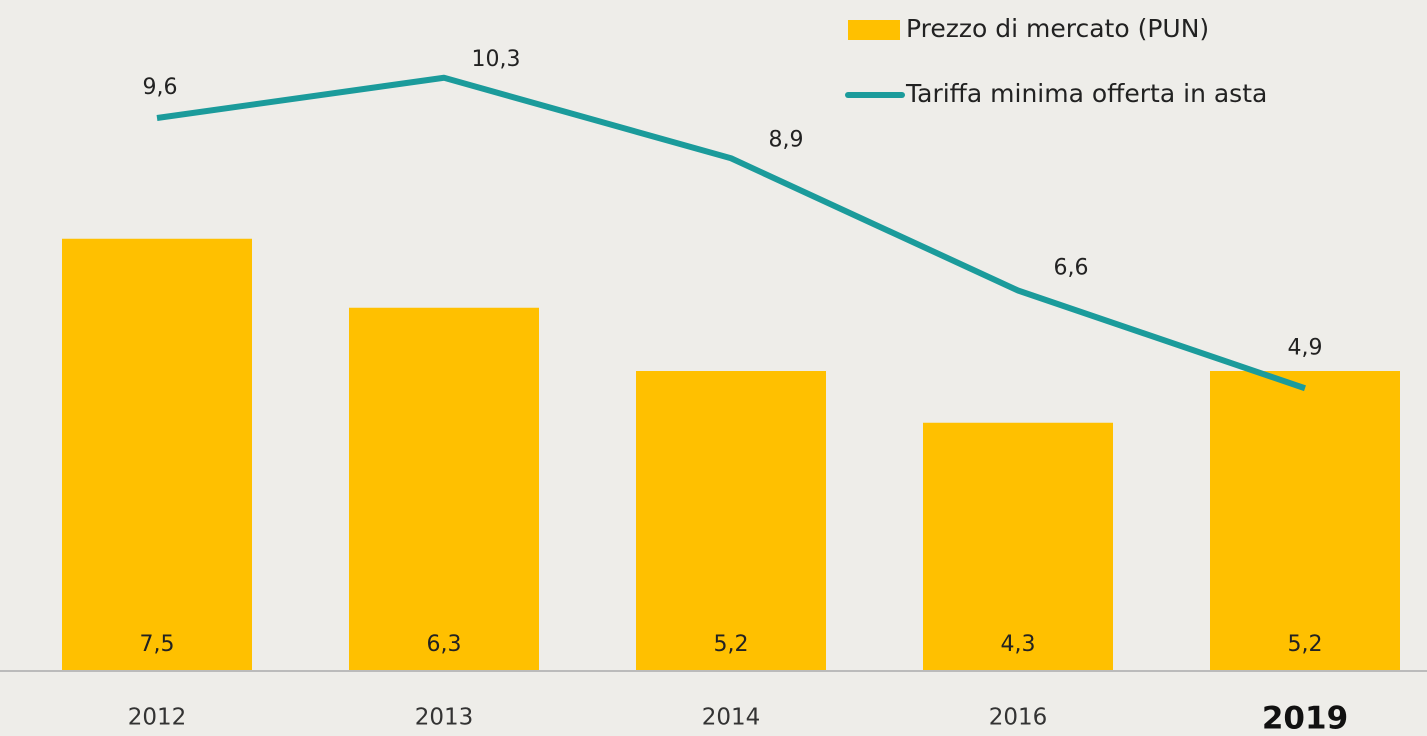 This screenshot has width=1427, height=736. What do you see at coordinates (157, 718) in the screenshot?
I see `x-tick-label: 2012` at bounding box center [157, 718].